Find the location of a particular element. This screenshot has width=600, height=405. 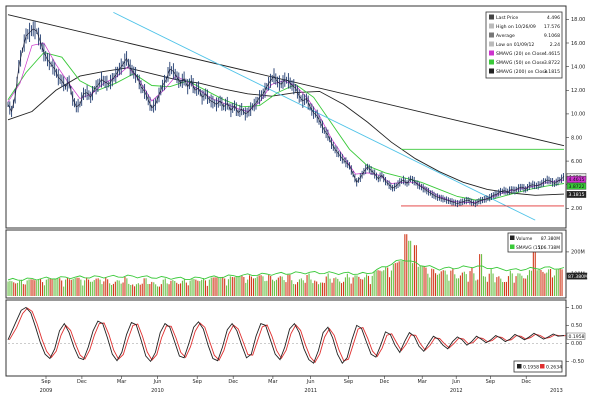

oscillator-axis-tick-label: 0.50 is located at coordinates (576, 326).